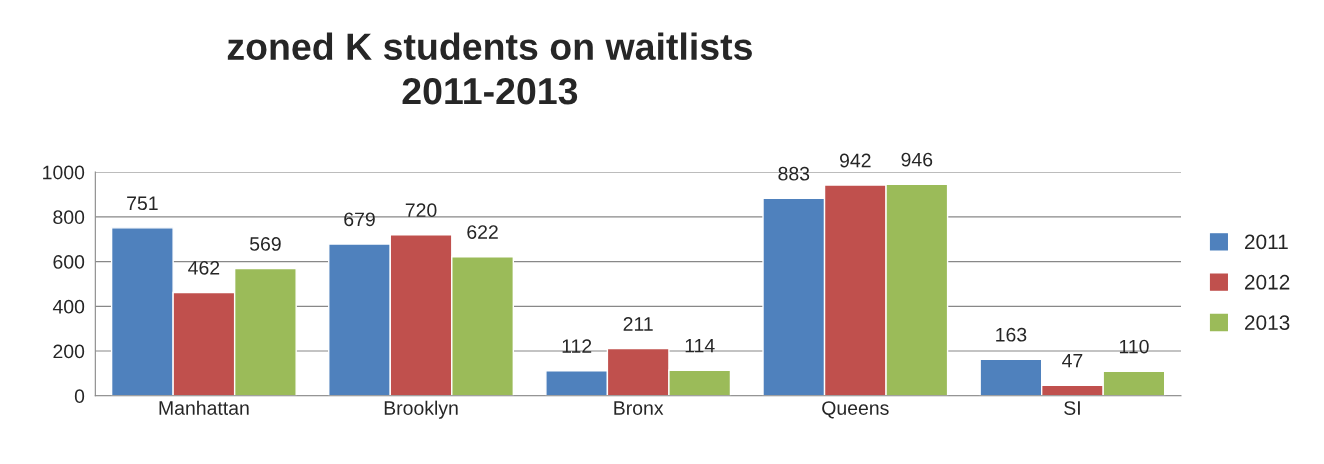  I want to click on data-label: 883, so click(794, 173).